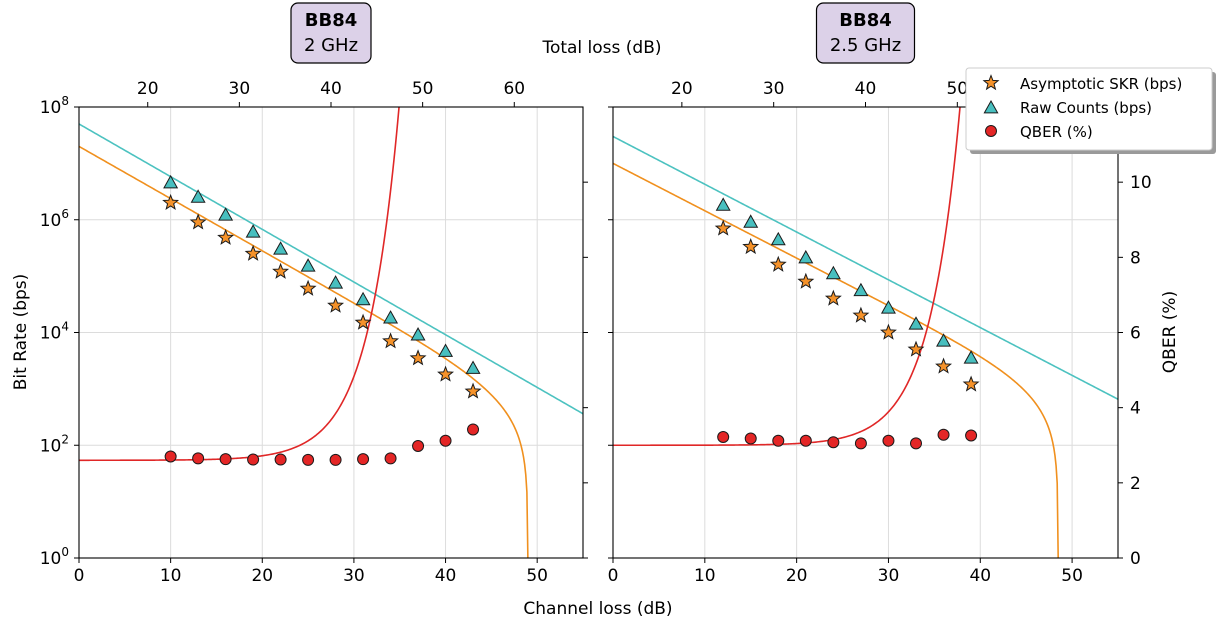  Describe the element at coordinates (65, 101) in the screenshot. I see `ytick-exponent: 8` at that location.